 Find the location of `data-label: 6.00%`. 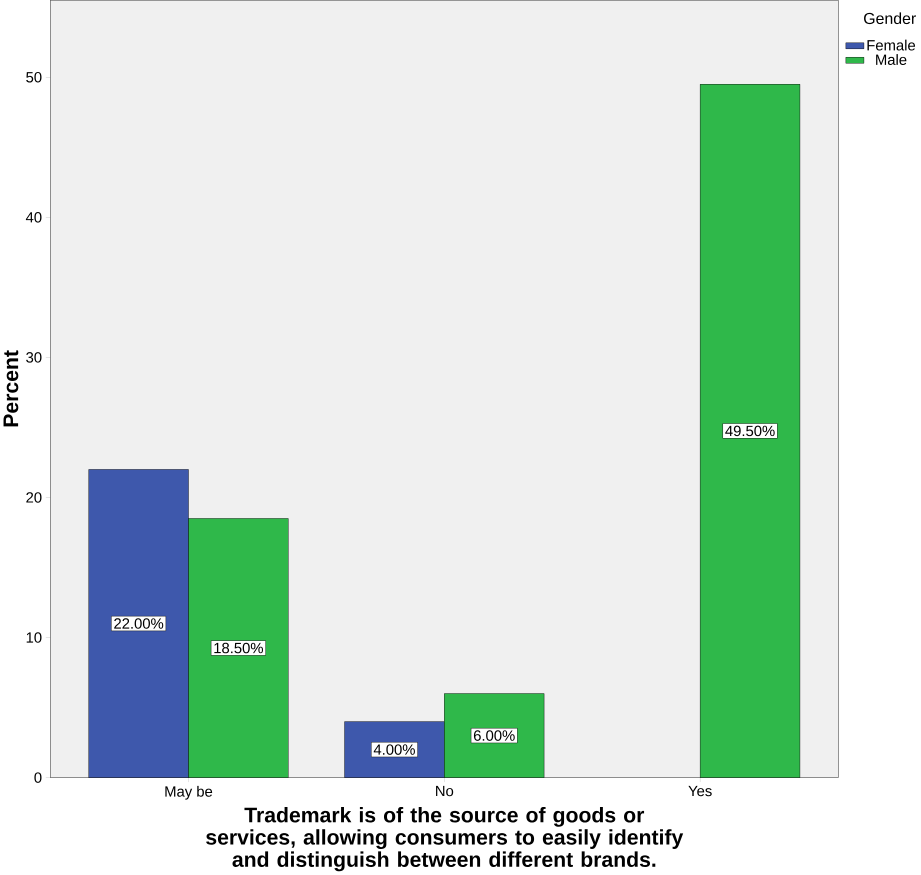

data-label: 6.00% is located at coordinates (494, 735).